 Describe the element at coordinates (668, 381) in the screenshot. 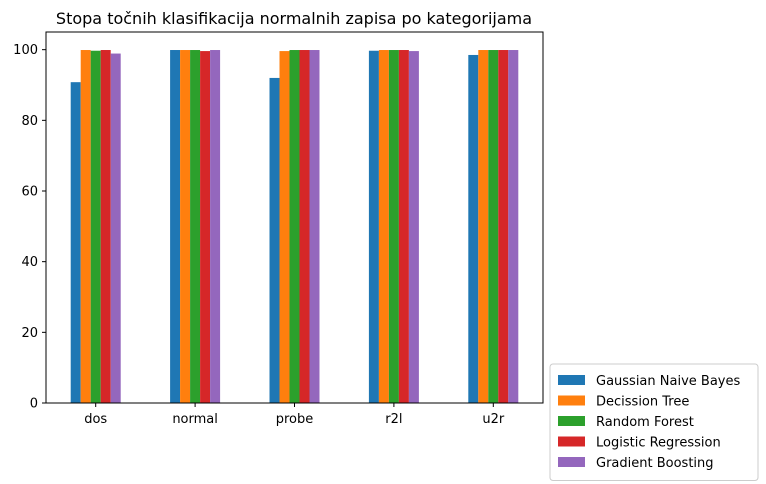

I see `legend-label: Gaussian Naive Bayes` at that location.